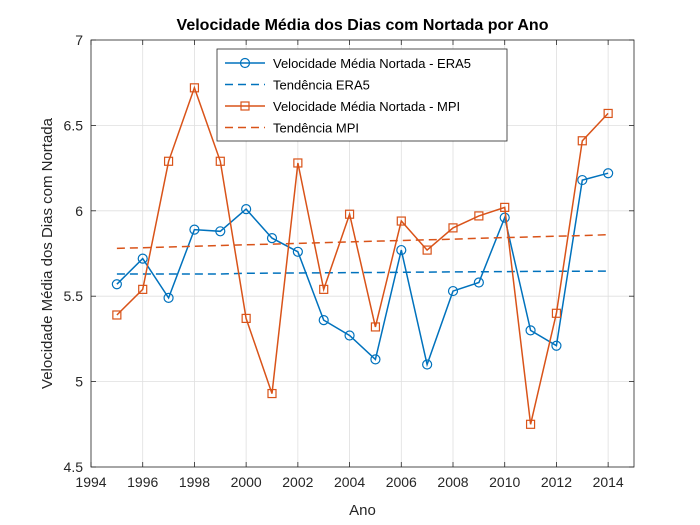  Describe the element at coordinates (297, 482) in the screenshot. I see `x-tick-label: 2002` at that location.